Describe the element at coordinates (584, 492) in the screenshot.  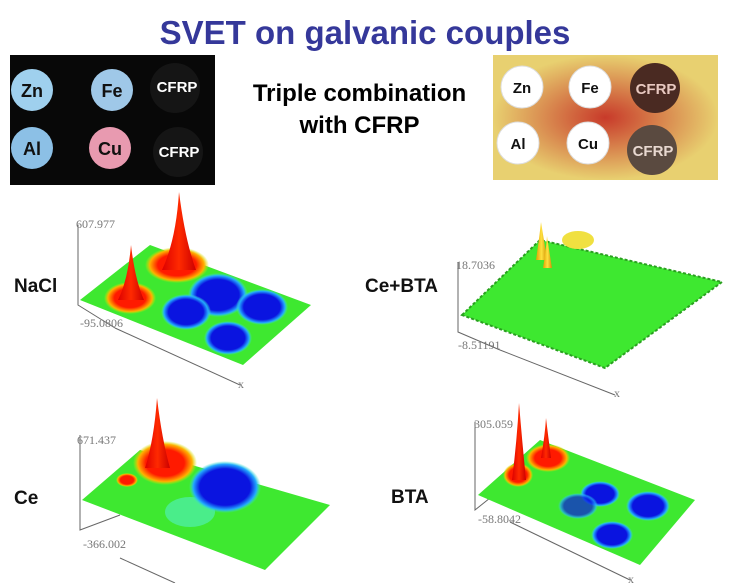
I see `svet-map-bta` at that location.